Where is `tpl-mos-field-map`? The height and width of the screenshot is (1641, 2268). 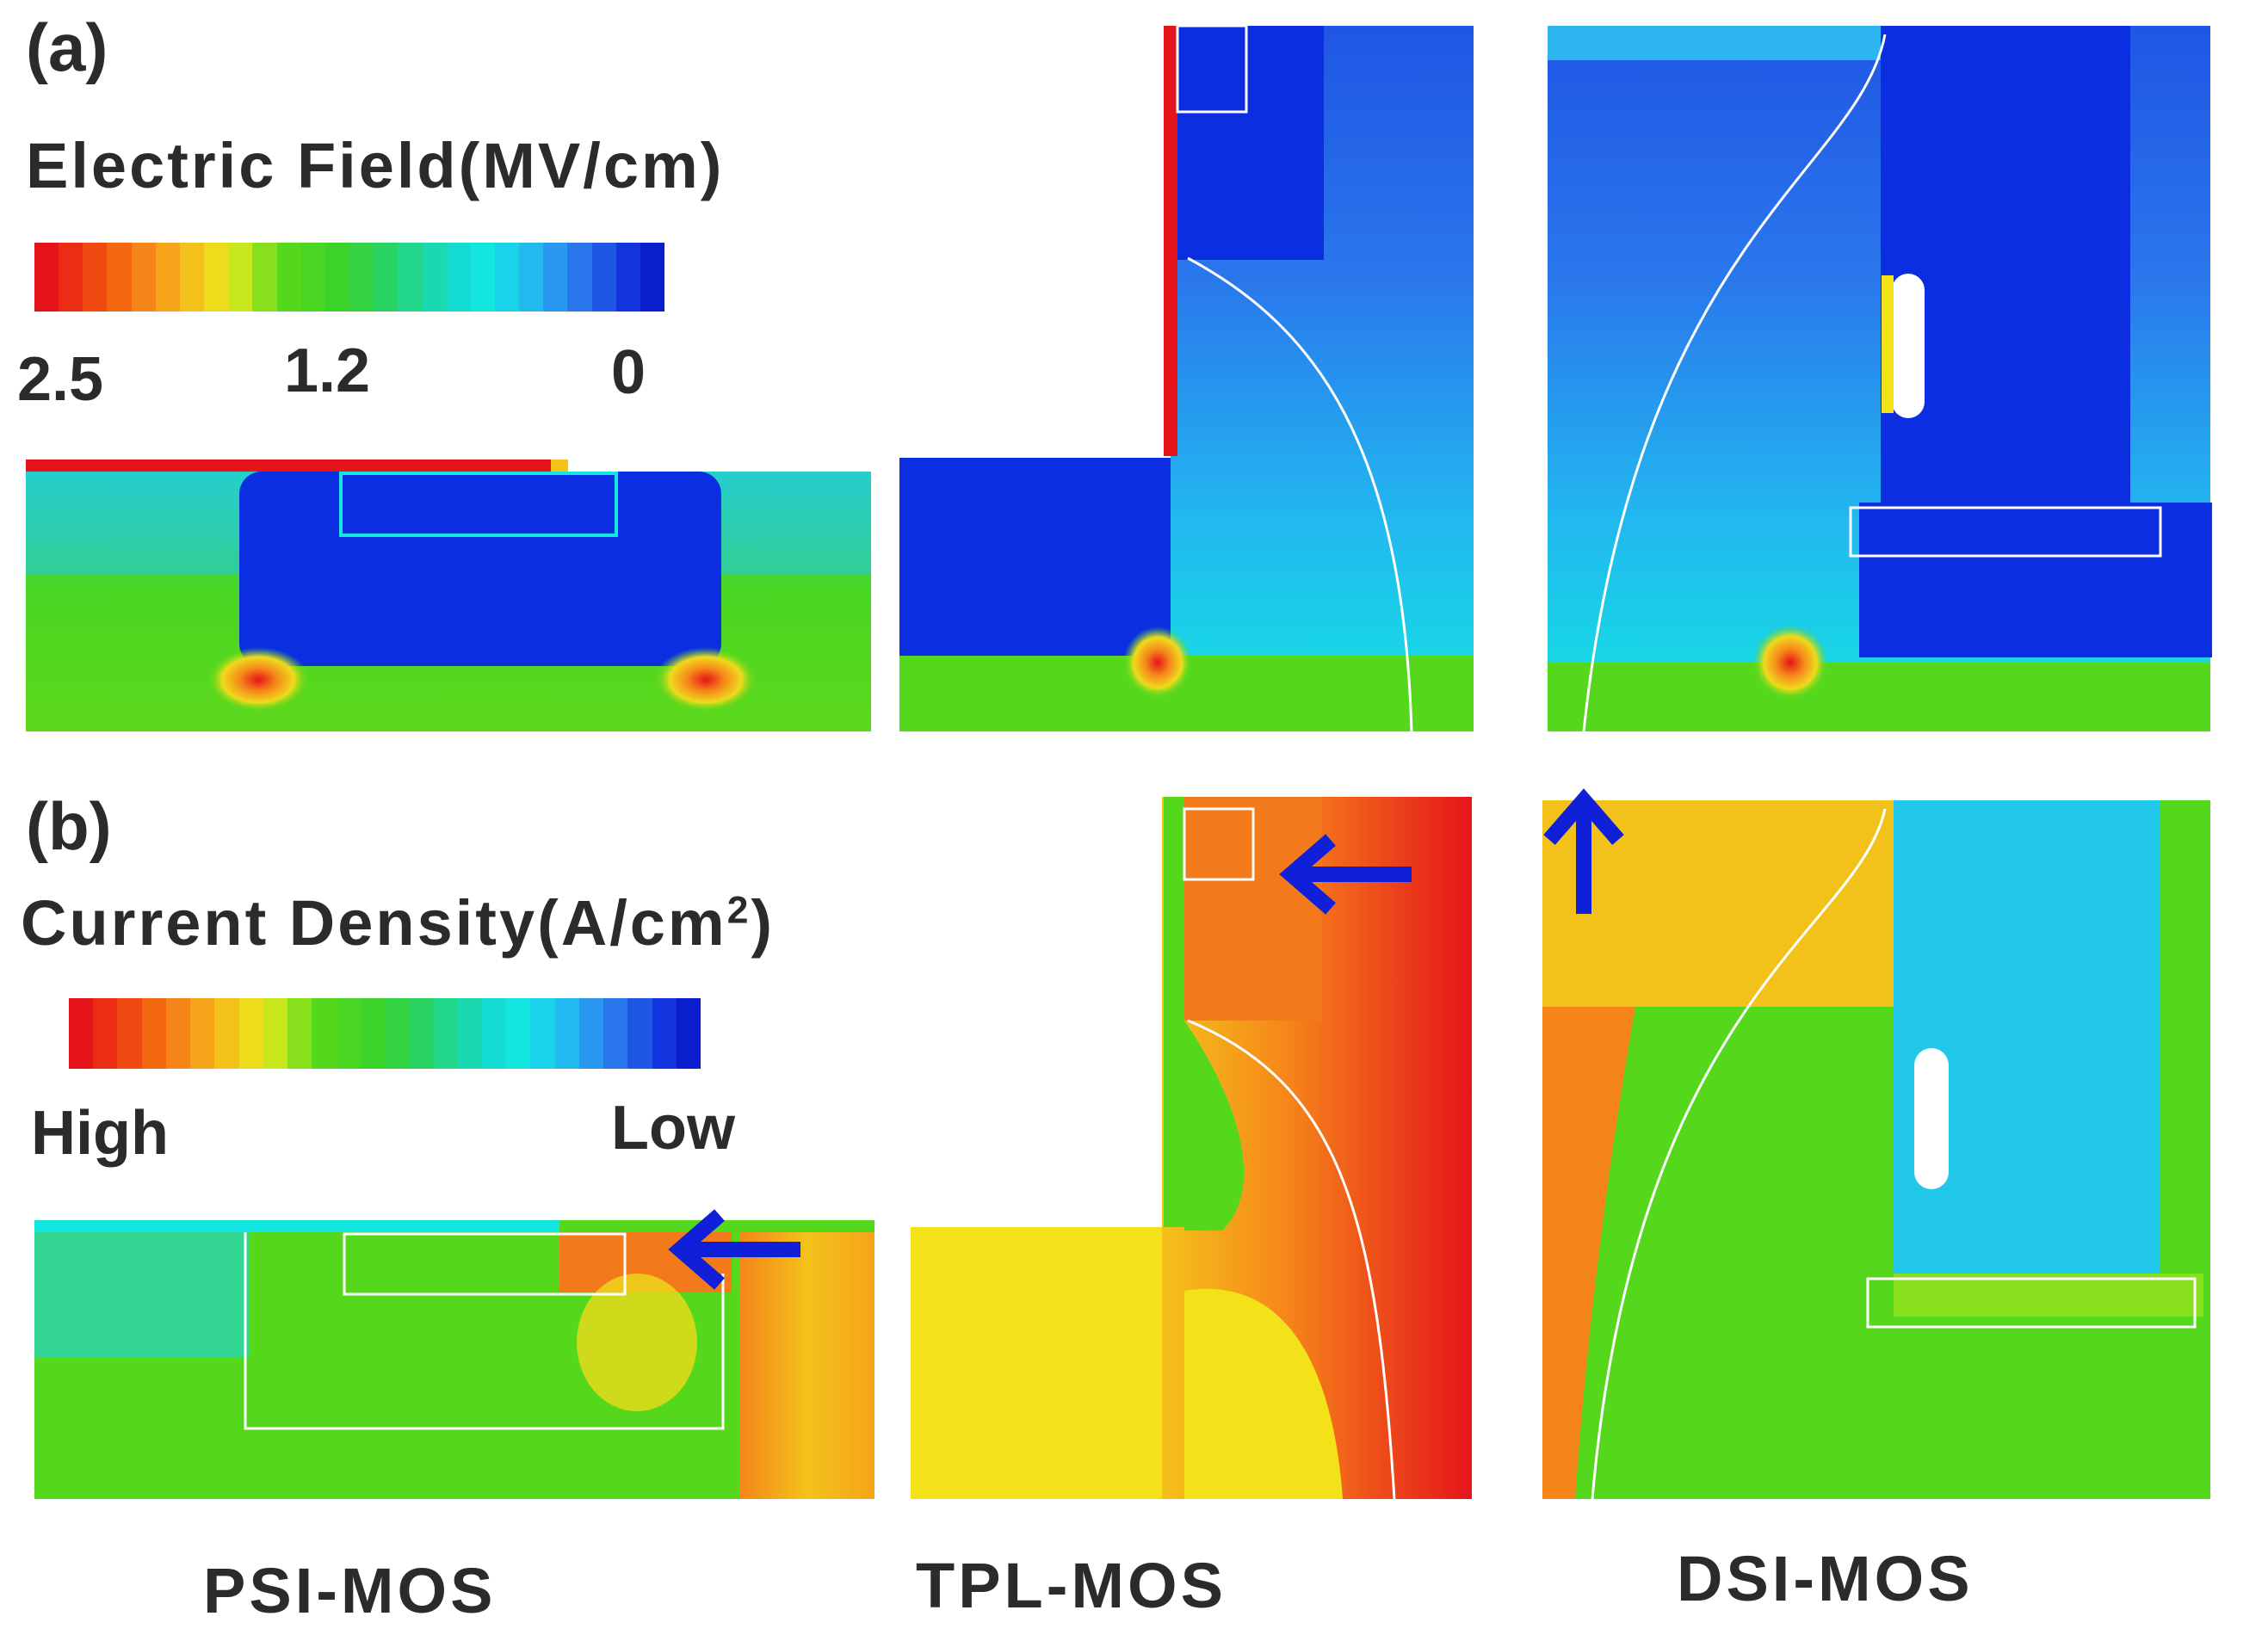
tpl-mos-field-map is located at coordinates (1186, 378).